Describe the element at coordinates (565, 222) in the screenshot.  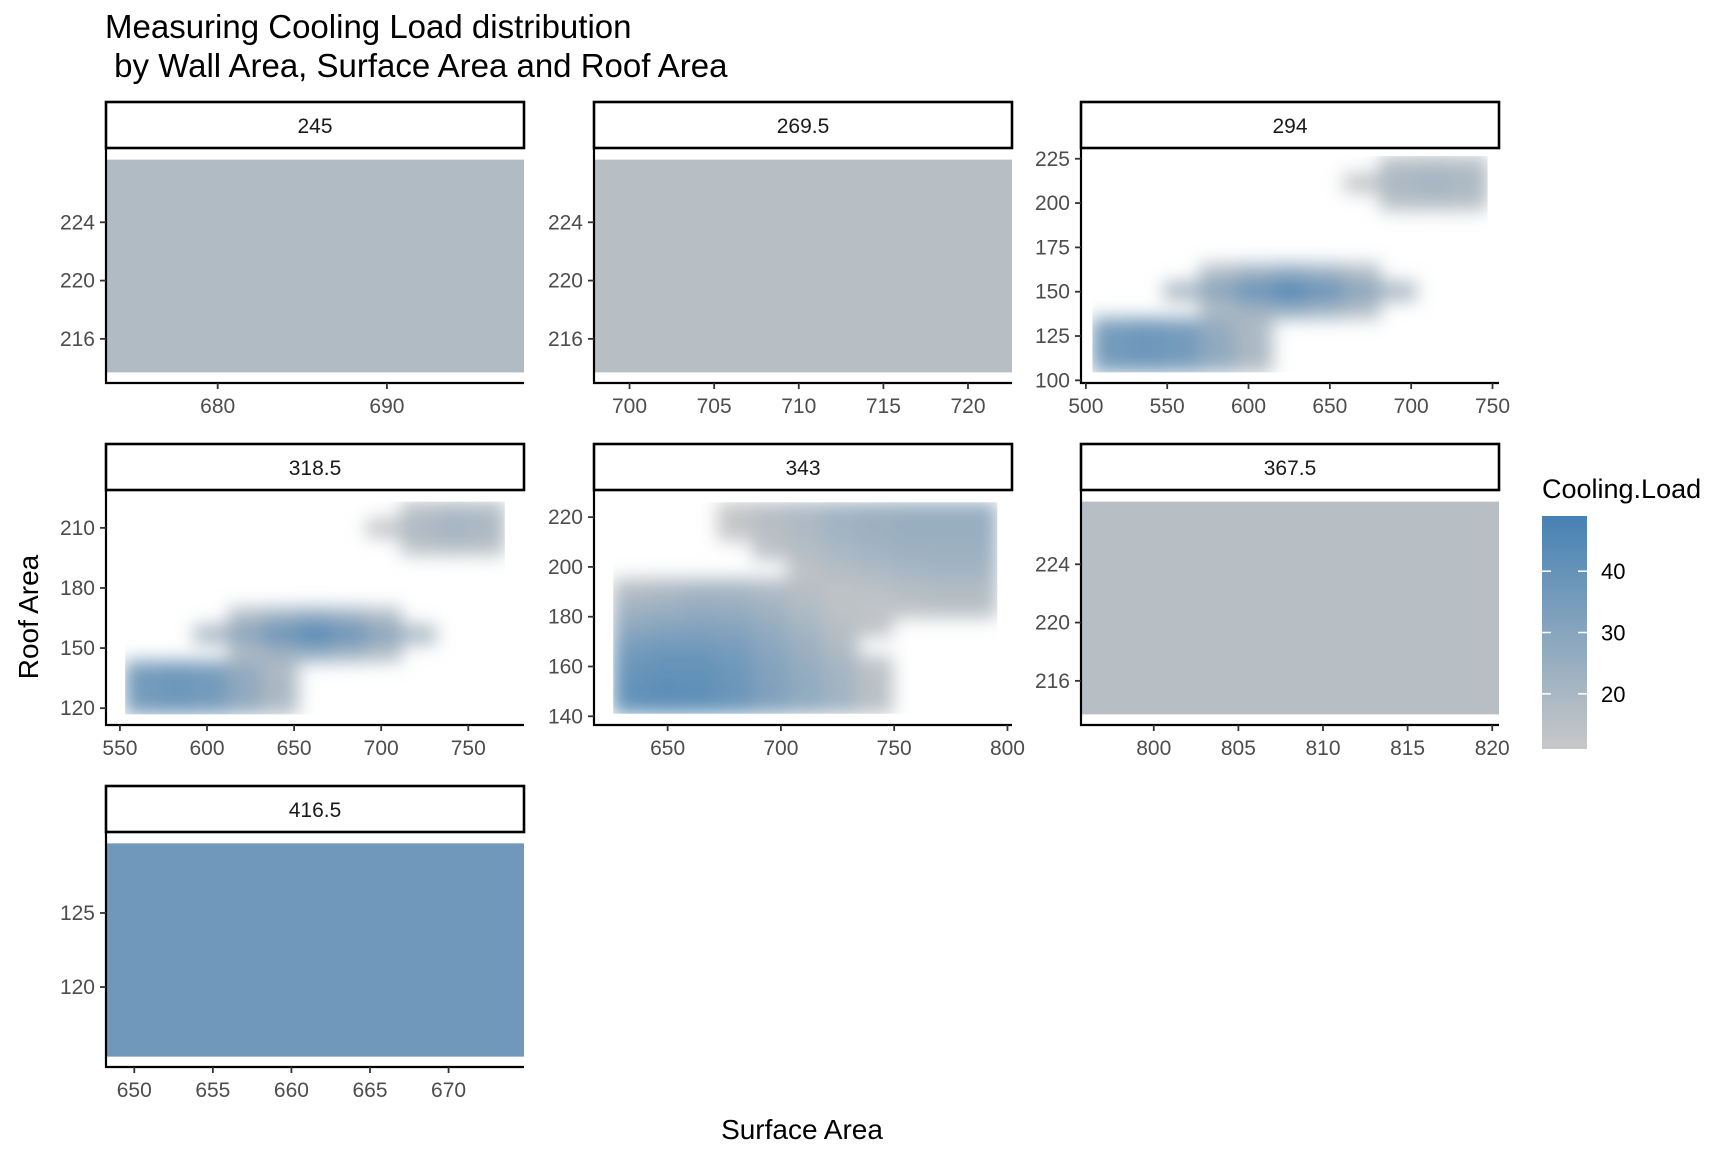
I see `y-tick-label: 224` at that location.